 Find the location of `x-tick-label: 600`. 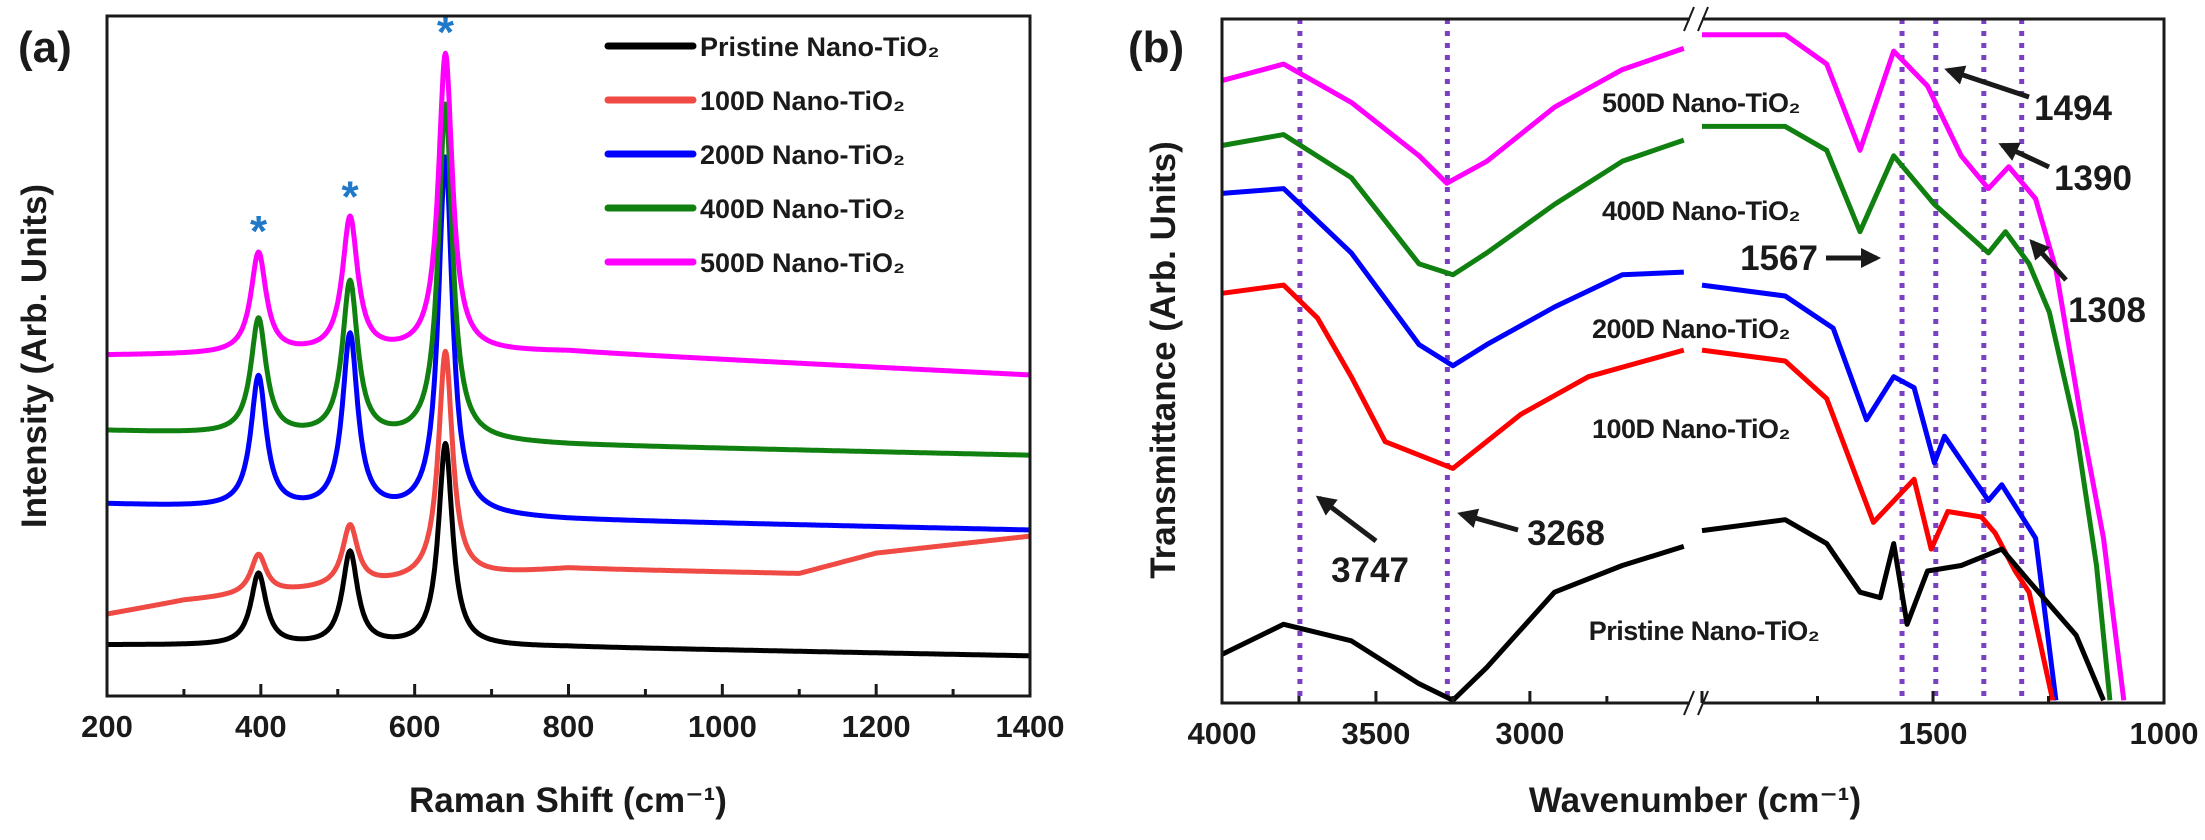

x-tick-label: 600 is located at coordinates (415, 726).